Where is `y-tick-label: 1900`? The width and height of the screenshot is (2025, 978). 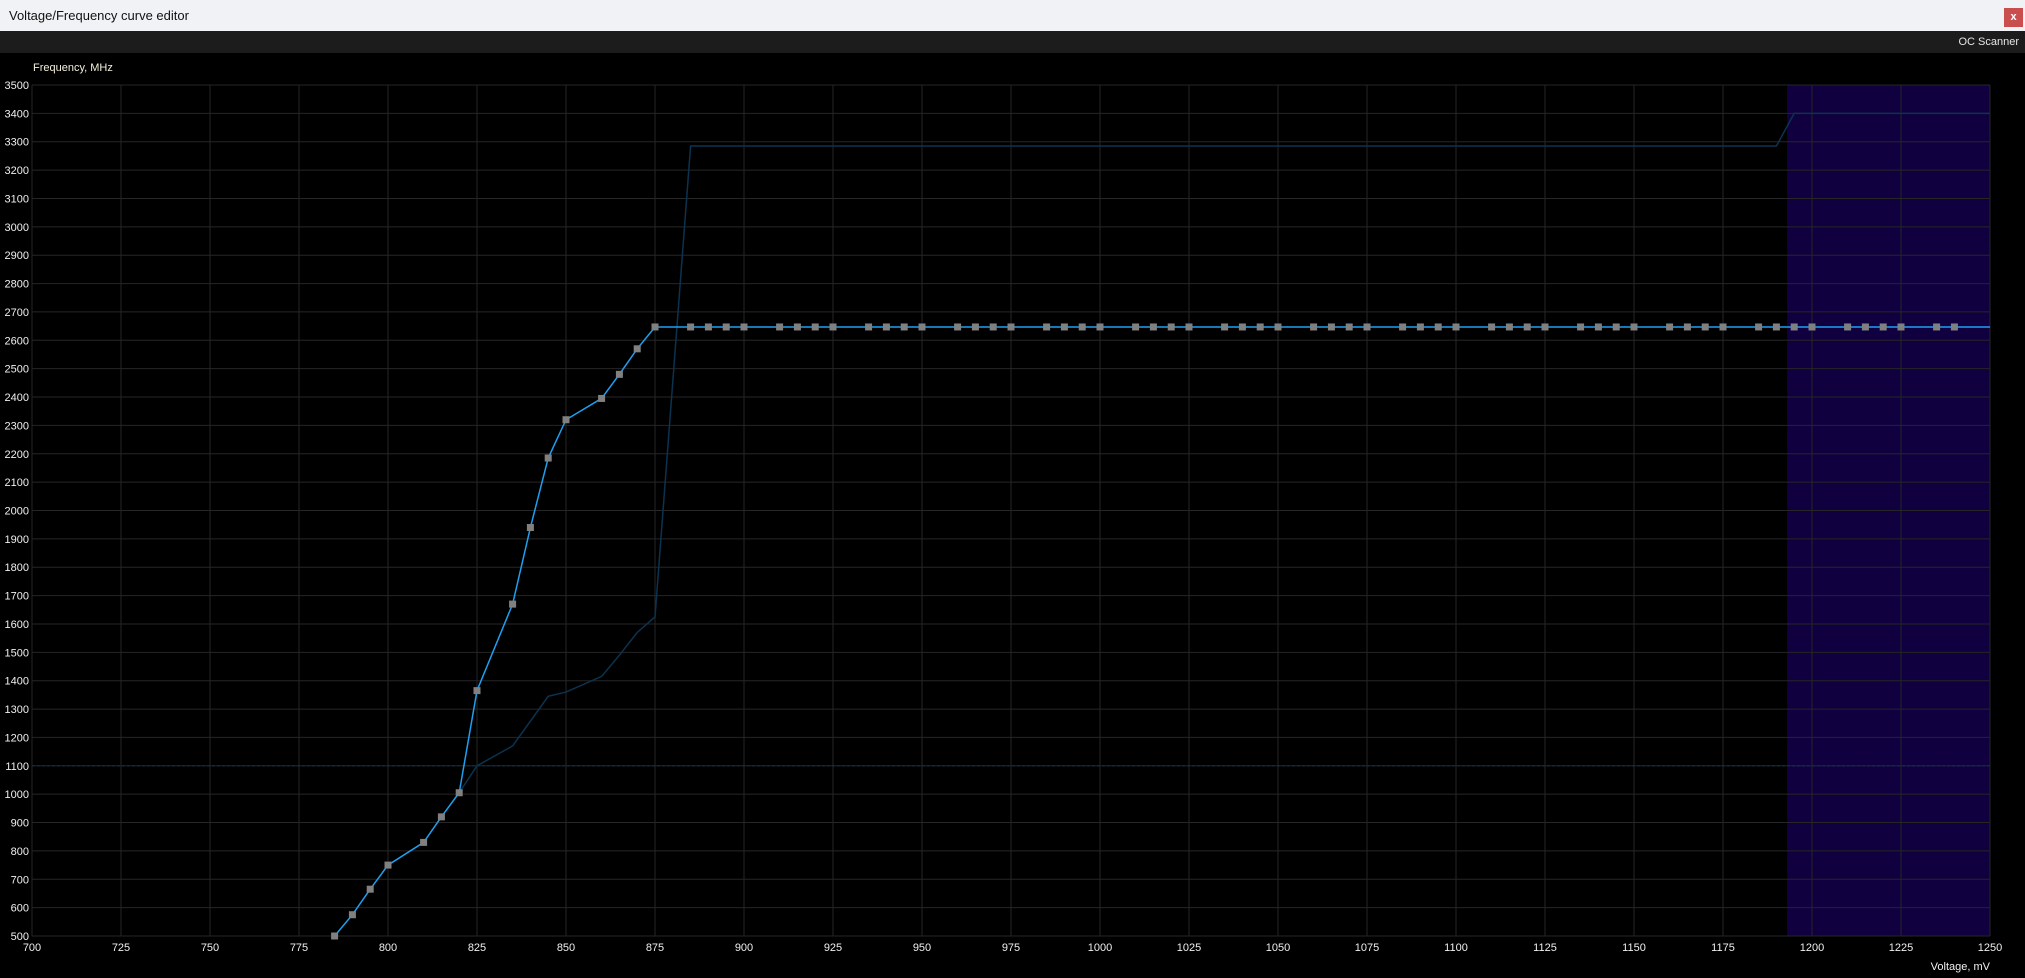
y-tick-label: 1900 is located at coordinates (17, 540).